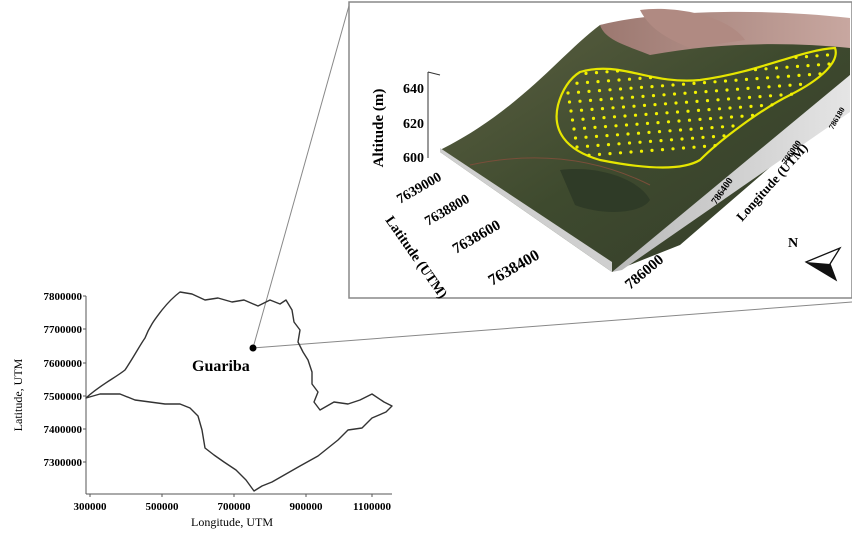 This screenshot has width=852, height=534. I want to click on x-tick-4: 900000, so click(307, 507).